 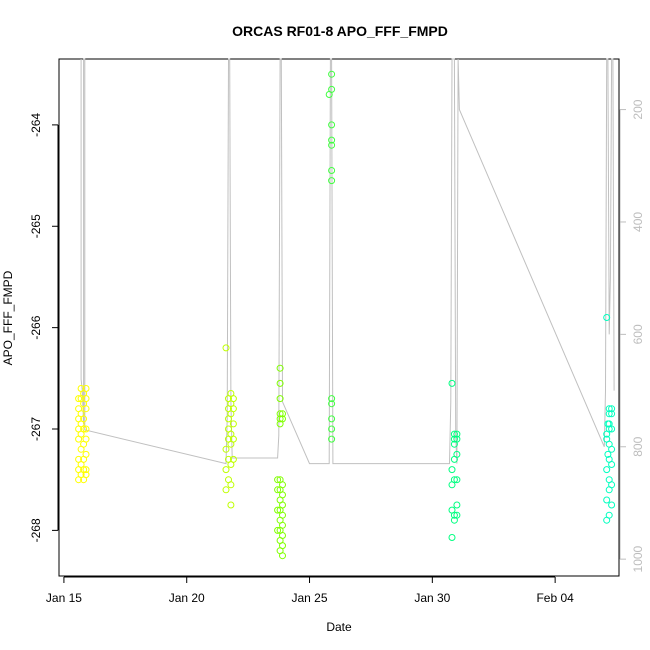 What do you see at coordinates (310, 590) in the screenshot?
I see `x-axis: Jan 15 Jan 20 Jan 25 Jan 30 Feb 04` at bounding box center [310, 590].